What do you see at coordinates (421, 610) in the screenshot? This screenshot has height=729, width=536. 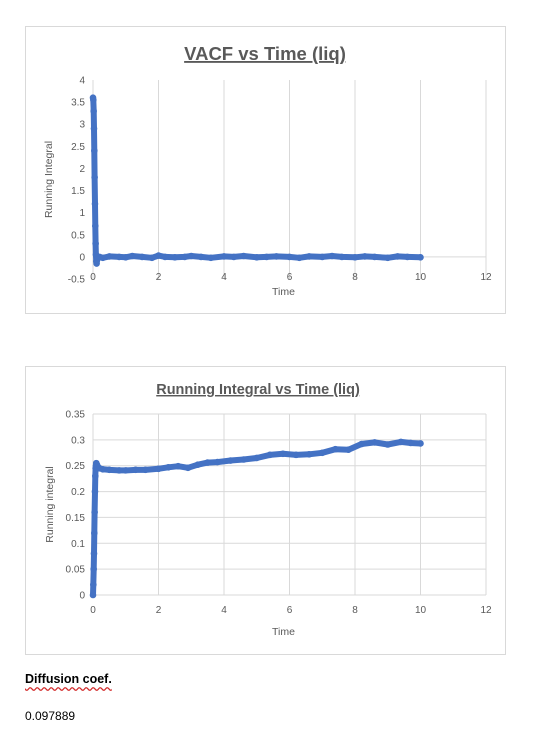 I see `chart2-xtick-label-5: 10` at bounding box center [421, 610].